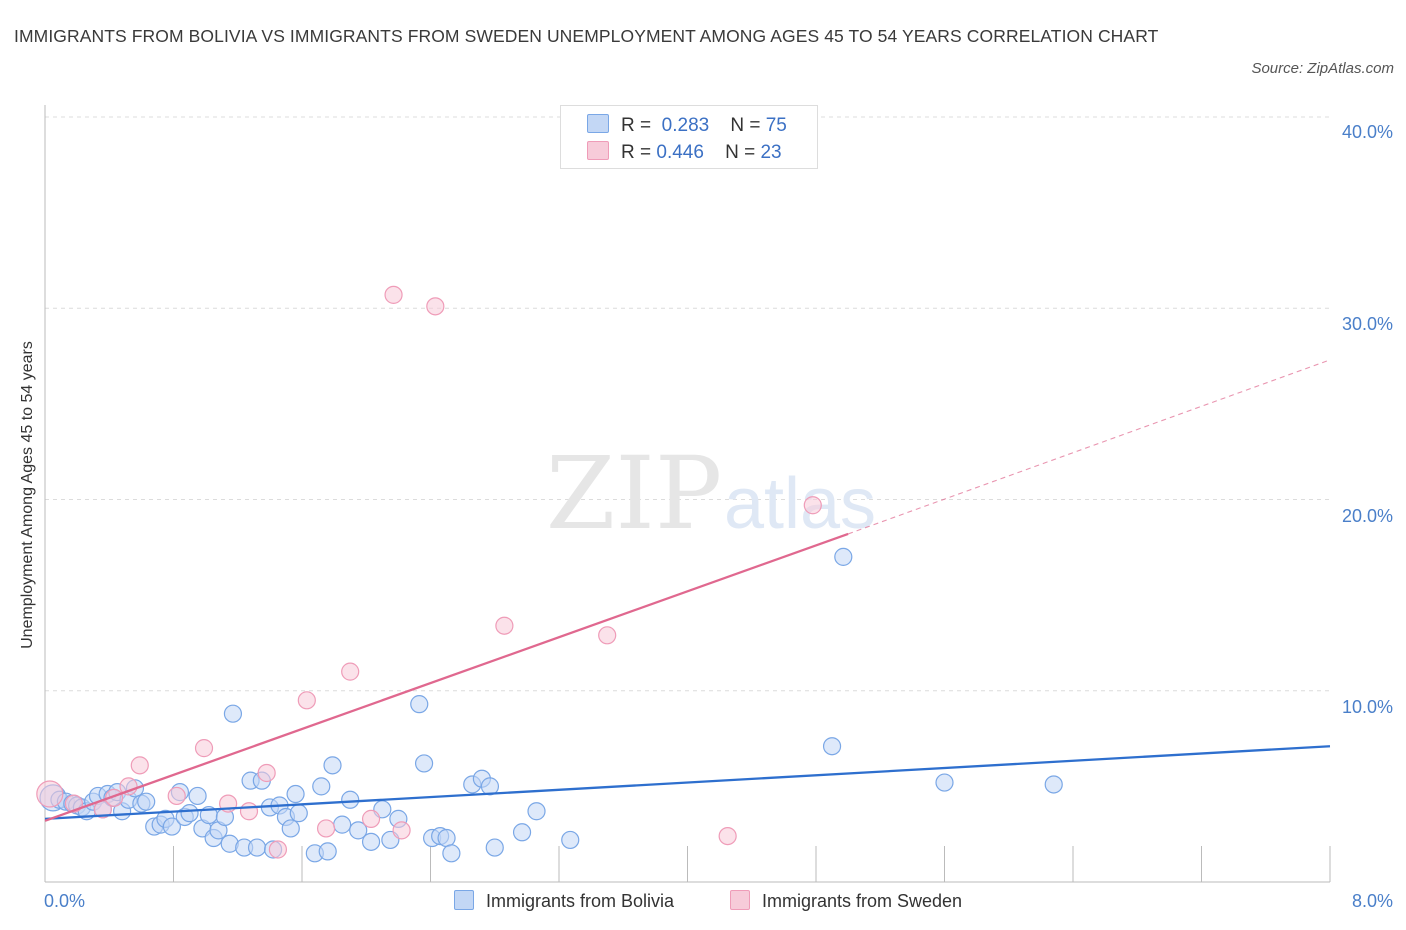 The width and height of the screenshot is (1406, 930). Describe the element at coordinates (680, 152) in the screenshot. I see `r-value: 0.446` at that location.